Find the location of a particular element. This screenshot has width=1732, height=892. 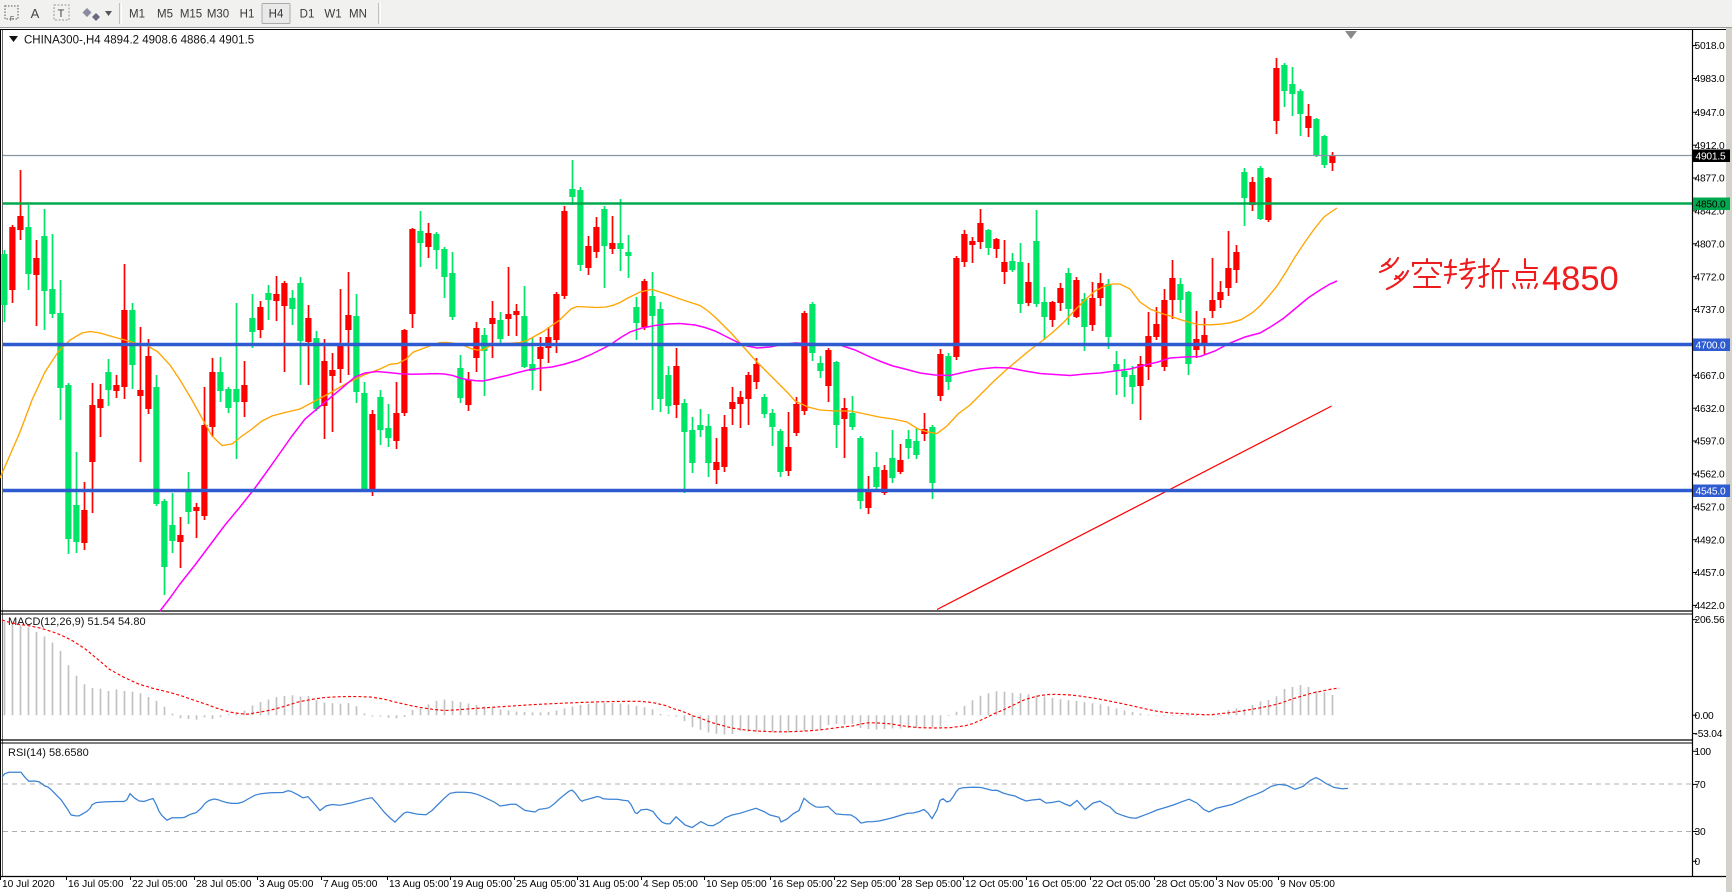

svg-text: 5018.0 is located at coordinates (1710, 46).